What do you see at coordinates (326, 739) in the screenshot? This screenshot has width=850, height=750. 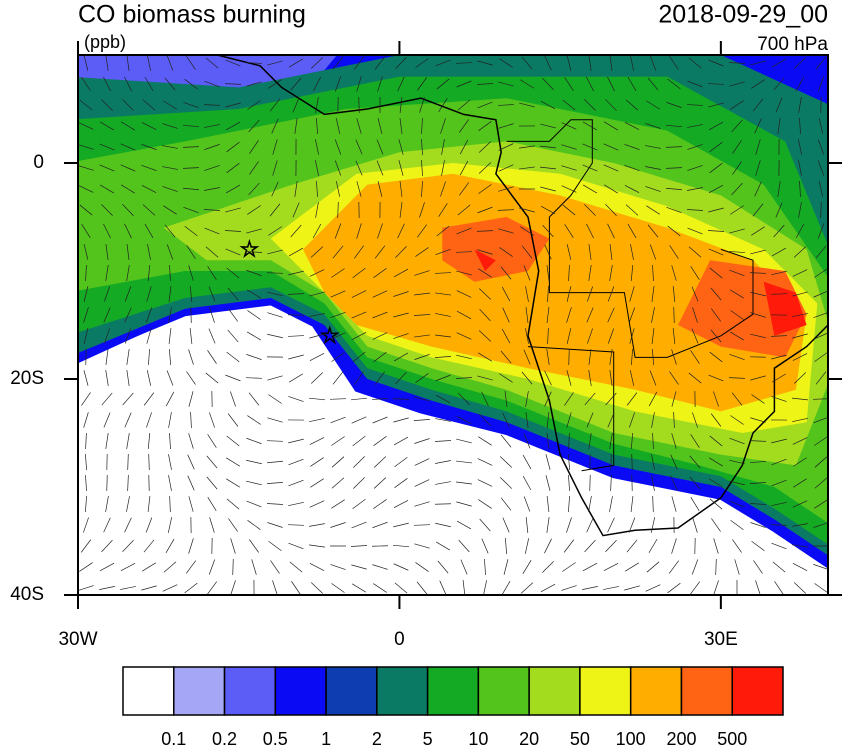 I see `colorbar-label: 1` at bounding box center [326, 739].